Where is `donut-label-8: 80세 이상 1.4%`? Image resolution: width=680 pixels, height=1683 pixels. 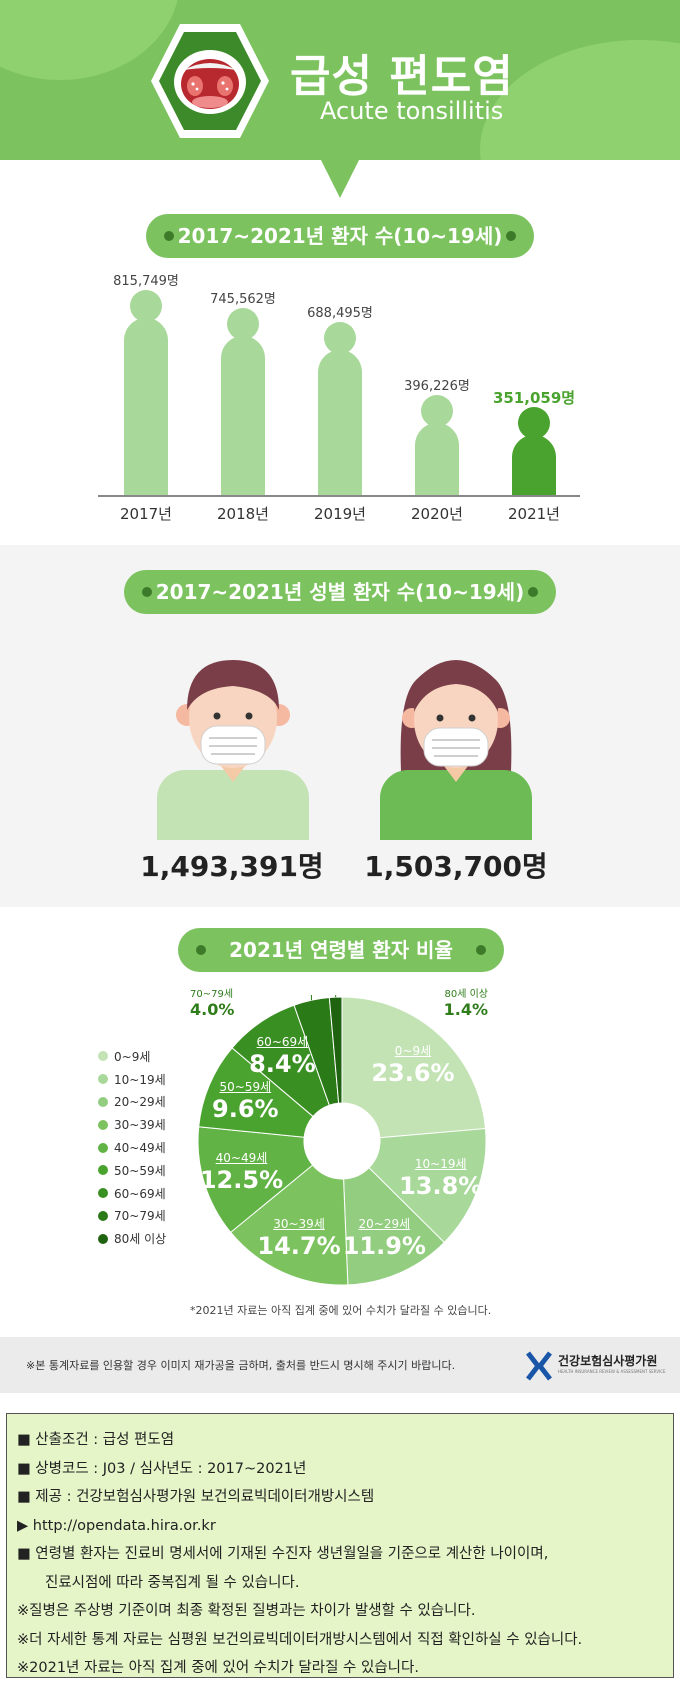
donut-label-8: 80세 이상 1.4% is located at coordinates (458, 1002).